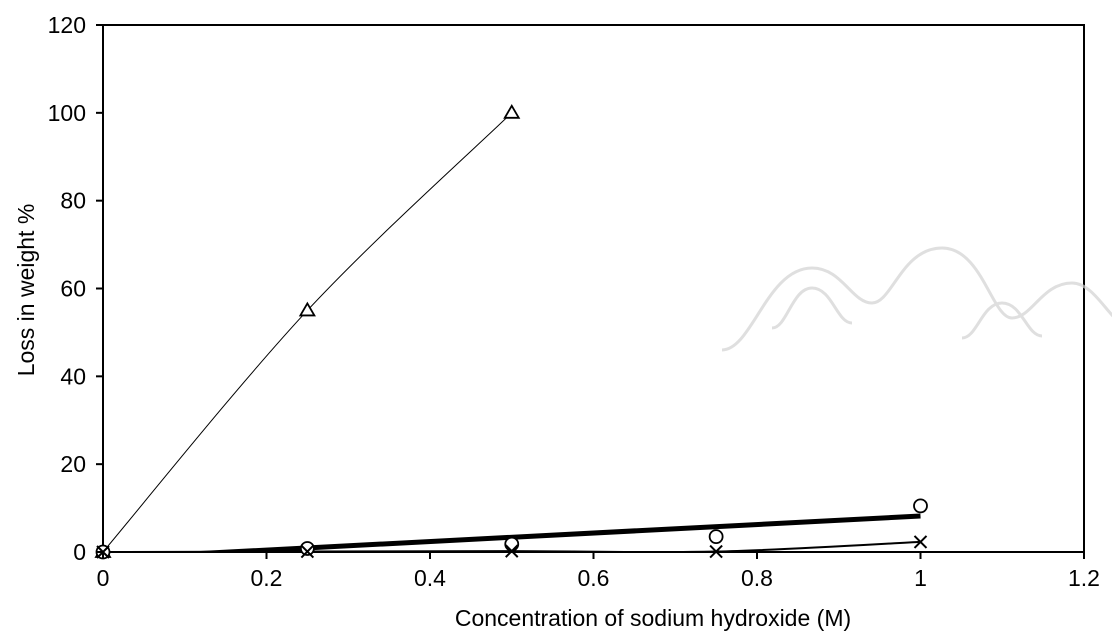  What do you see at coordinates (920, 578) in the screenshot?
I see `x-tick-label: 1` at bounding box center [920, 578].